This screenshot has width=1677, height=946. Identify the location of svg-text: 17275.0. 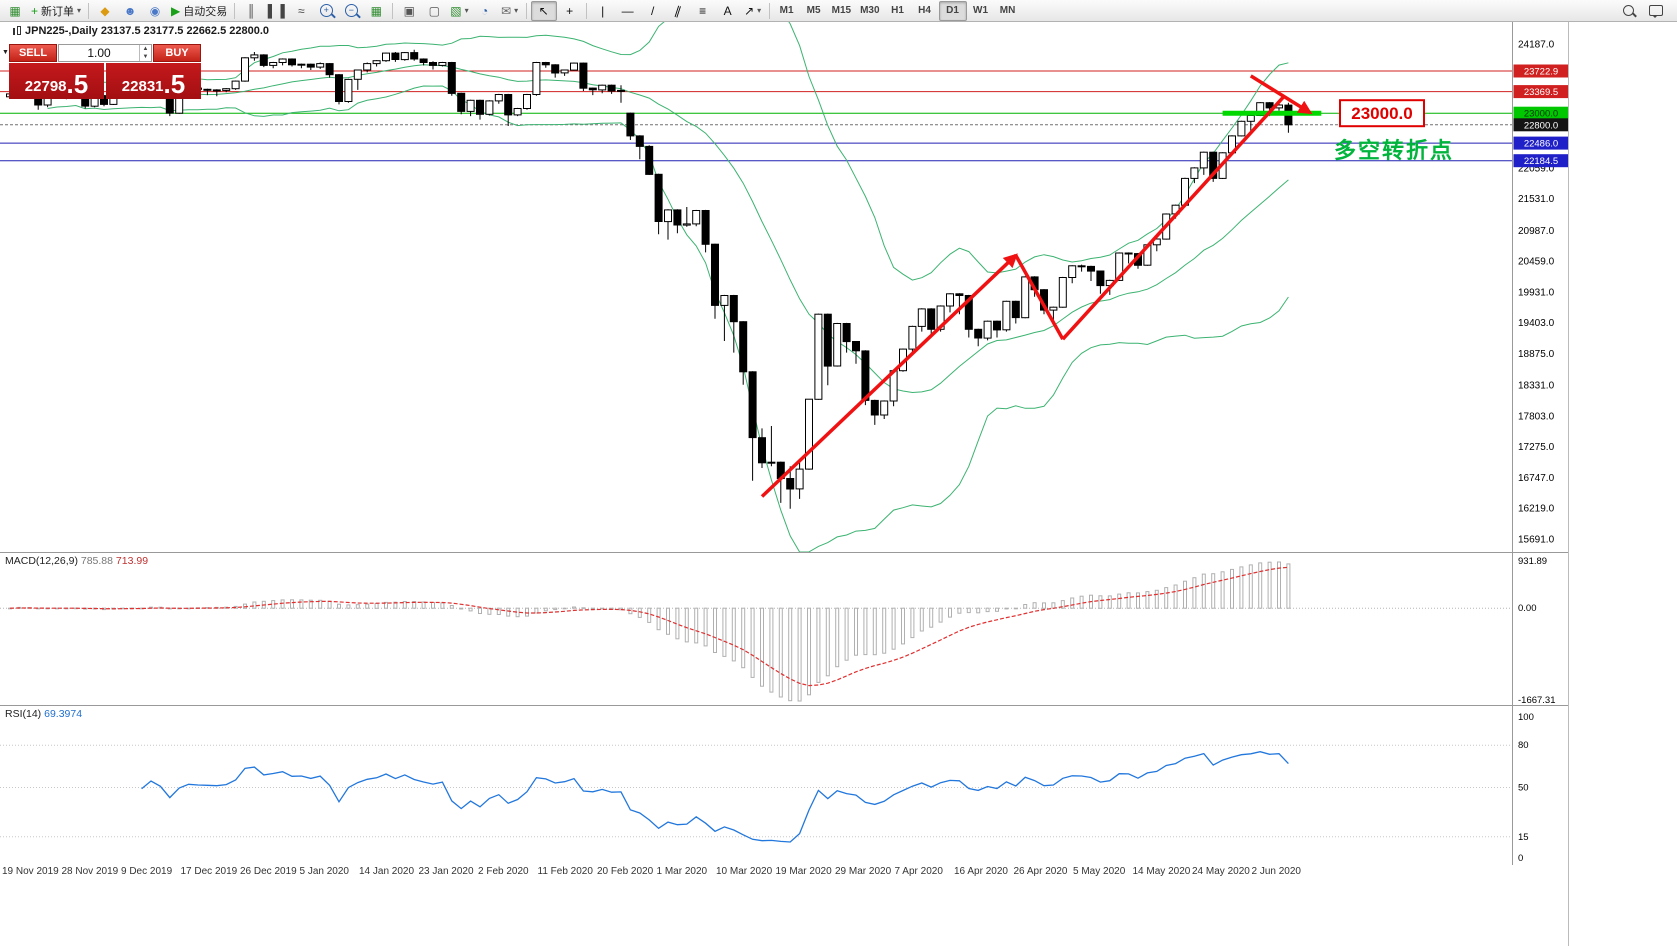
(1536, 447).